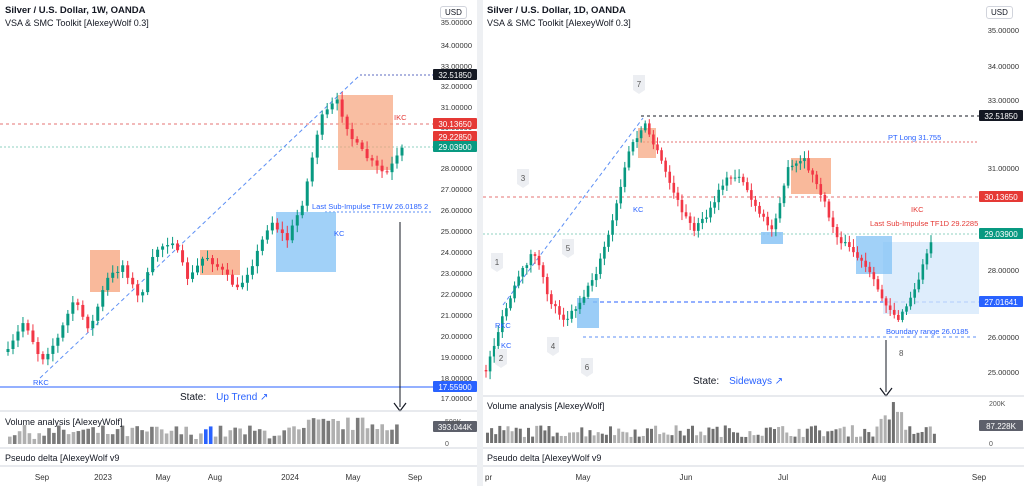 The height and width of the screenshot is (486, 1024). What do you see at coordinates (772, 238) in the screenshot?
I see `right-demand-zone` at bounding box center [772, 238].